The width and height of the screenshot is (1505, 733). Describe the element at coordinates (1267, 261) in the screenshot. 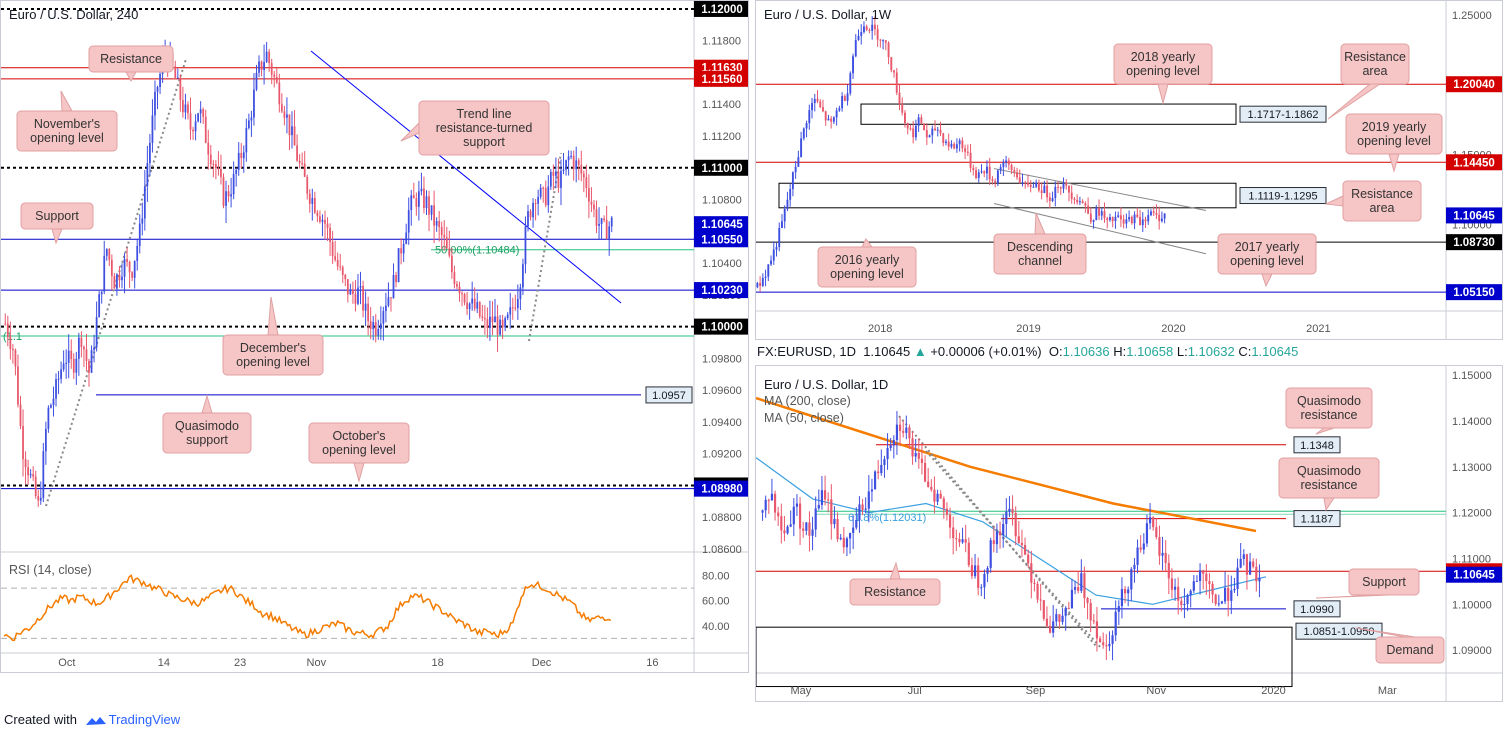

I see `w1-callout-text: opening level` at that location.